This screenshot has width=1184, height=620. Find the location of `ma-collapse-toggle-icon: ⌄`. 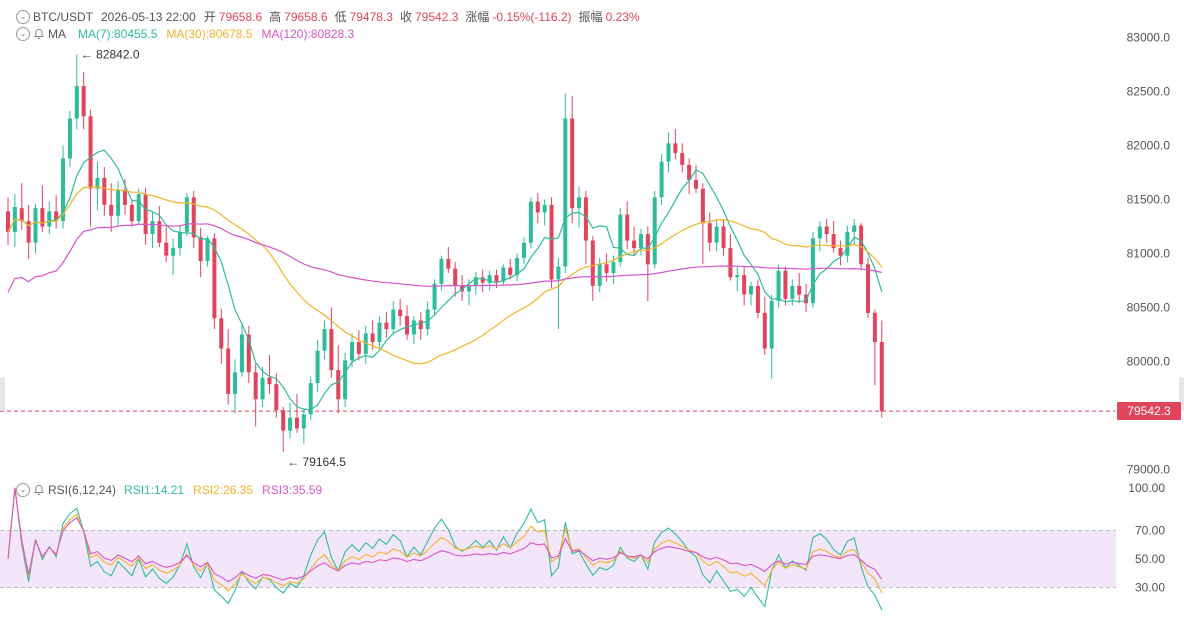

ma-collapse-toggle-icon: ⌄ is located at coordinates (23, 34).